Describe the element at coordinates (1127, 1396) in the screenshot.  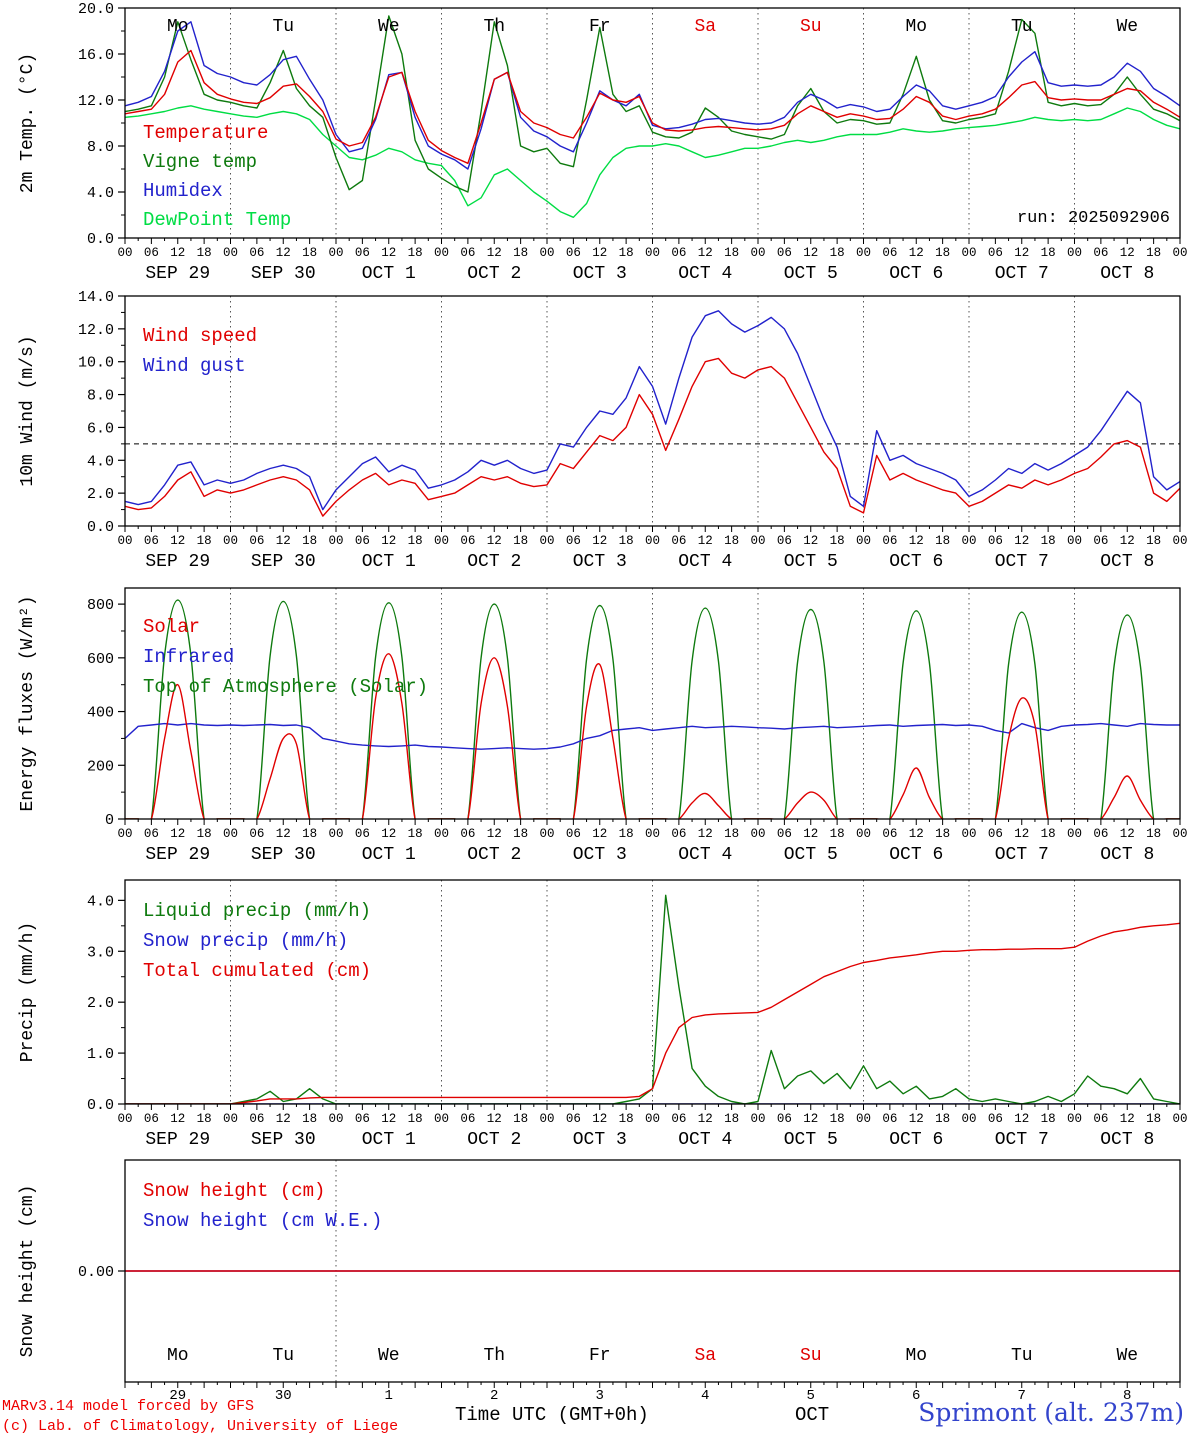
I see `svg-text: 8` at that location.